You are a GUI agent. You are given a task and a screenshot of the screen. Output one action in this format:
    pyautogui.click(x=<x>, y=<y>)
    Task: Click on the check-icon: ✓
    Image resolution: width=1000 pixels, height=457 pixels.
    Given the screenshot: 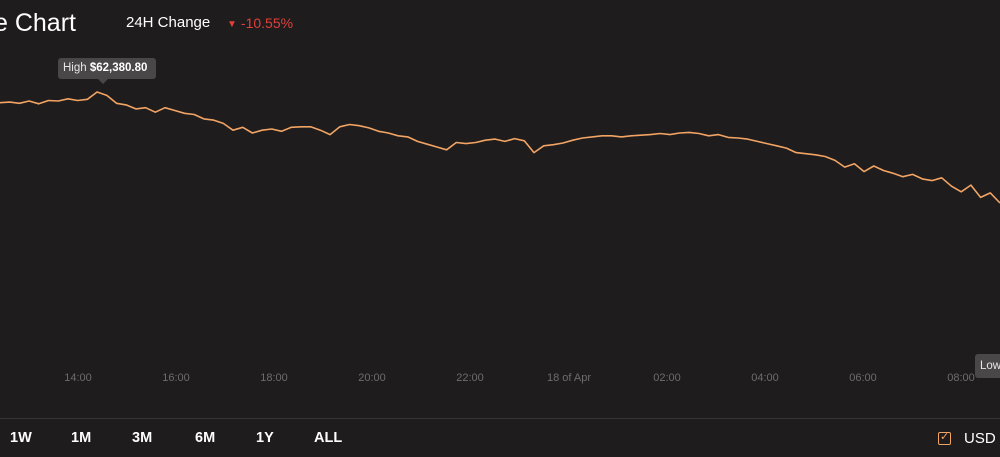 What is the action you would take?
    pyautogui.click(x=945, y=437)
    